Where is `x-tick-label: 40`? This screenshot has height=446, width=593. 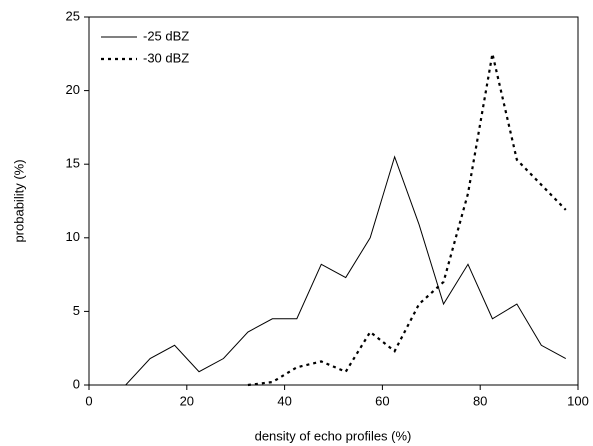 x-tick-label: 40 is located at coordinates (284, 400).